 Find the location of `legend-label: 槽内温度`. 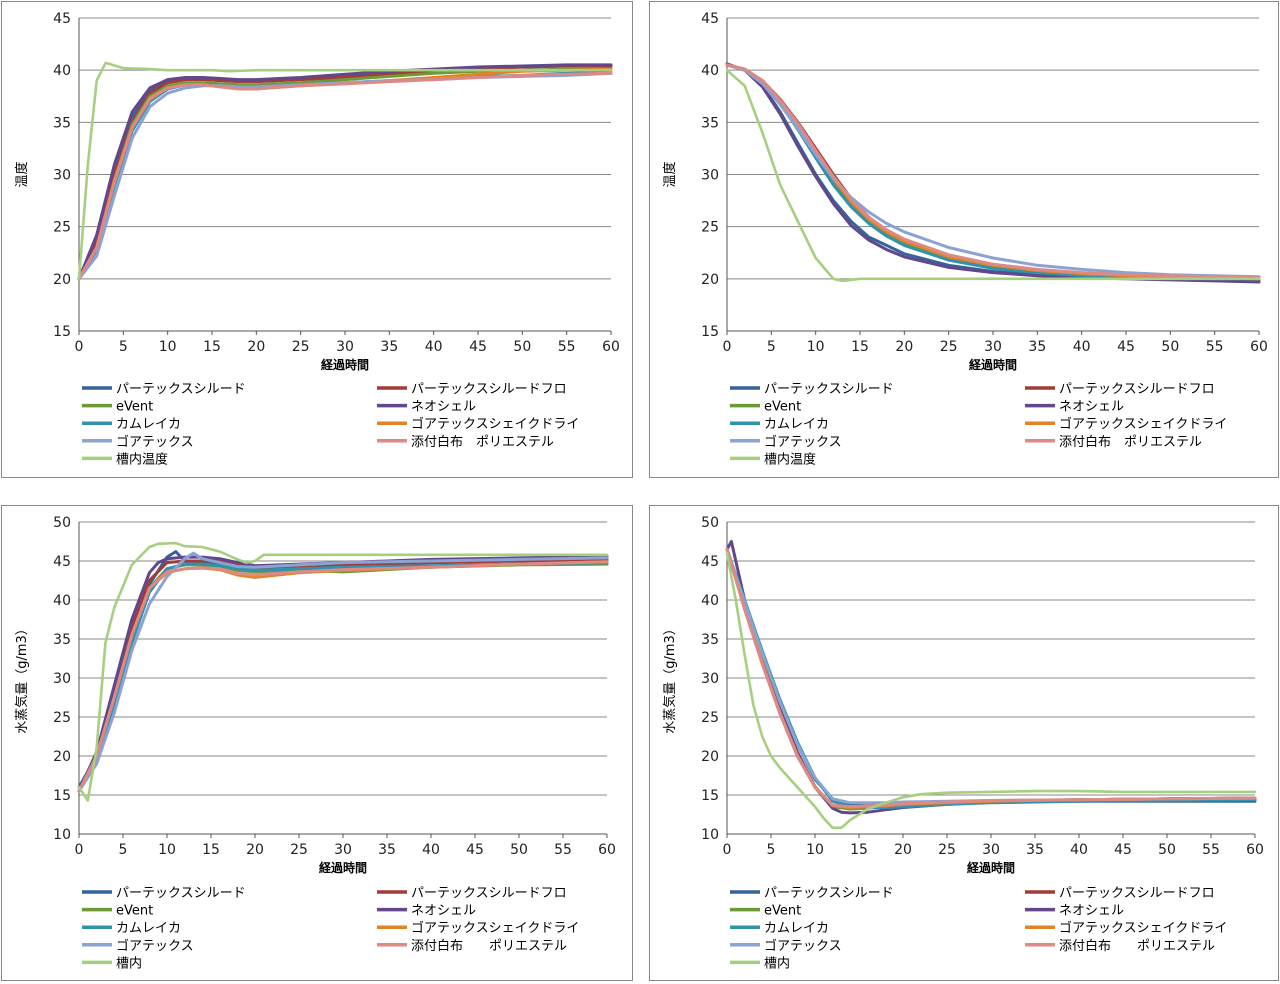

legend-label: 槽内温度 is located at coordinates (142, 459).